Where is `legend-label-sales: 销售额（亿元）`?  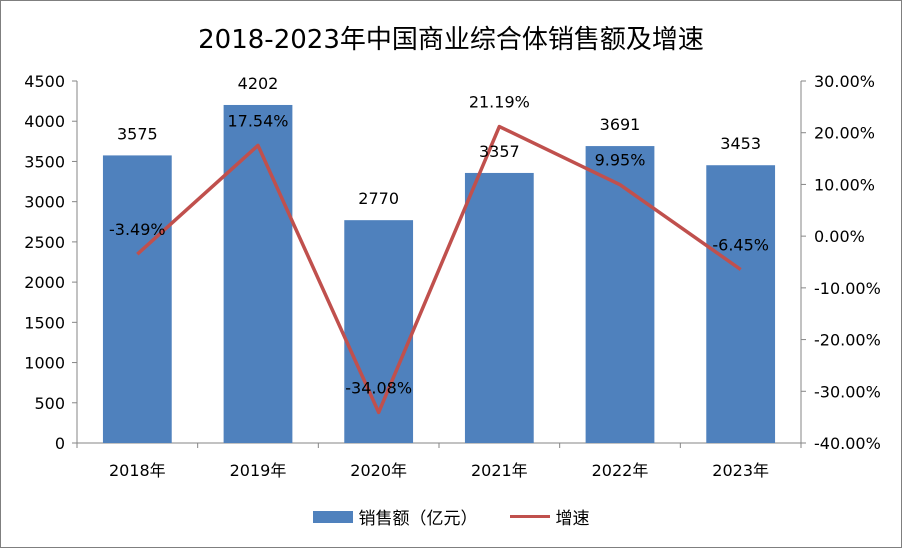 legend-label-sales: 销售额（亿元） is located at coordinates (418, 519).